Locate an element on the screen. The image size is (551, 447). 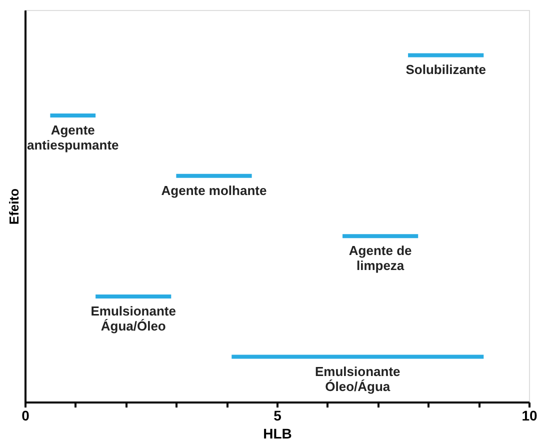
y-axis-title: Efeito is located at coordinates (14, 206).